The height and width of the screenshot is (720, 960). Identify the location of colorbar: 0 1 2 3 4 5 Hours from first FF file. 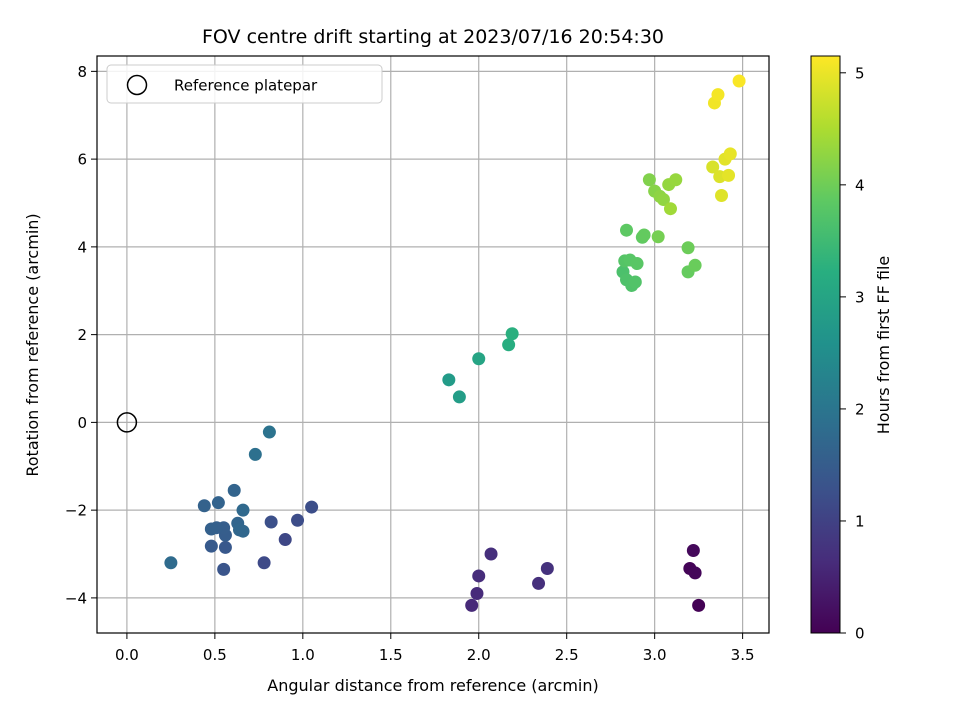
(851, 349).